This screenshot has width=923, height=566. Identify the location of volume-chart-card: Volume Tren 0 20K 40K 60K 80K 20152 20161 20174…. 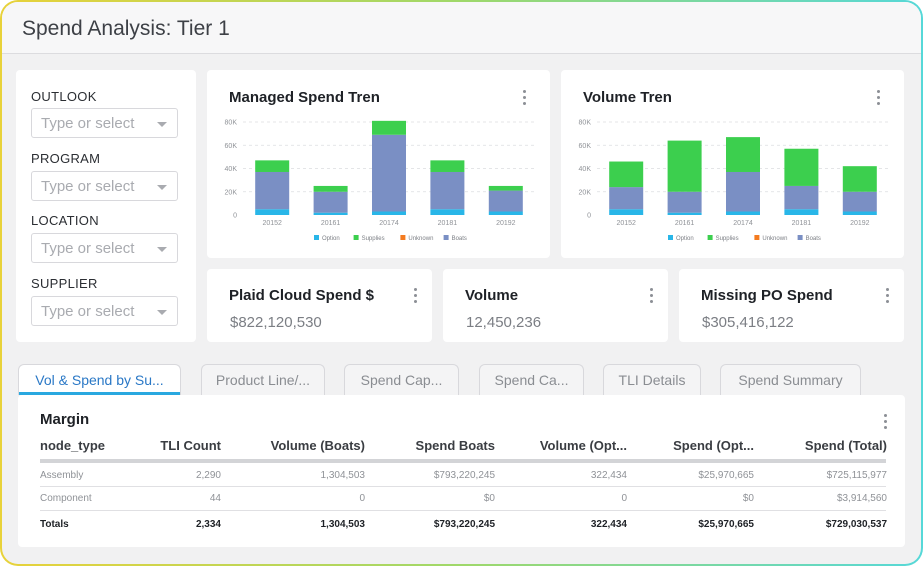
(732, 164).